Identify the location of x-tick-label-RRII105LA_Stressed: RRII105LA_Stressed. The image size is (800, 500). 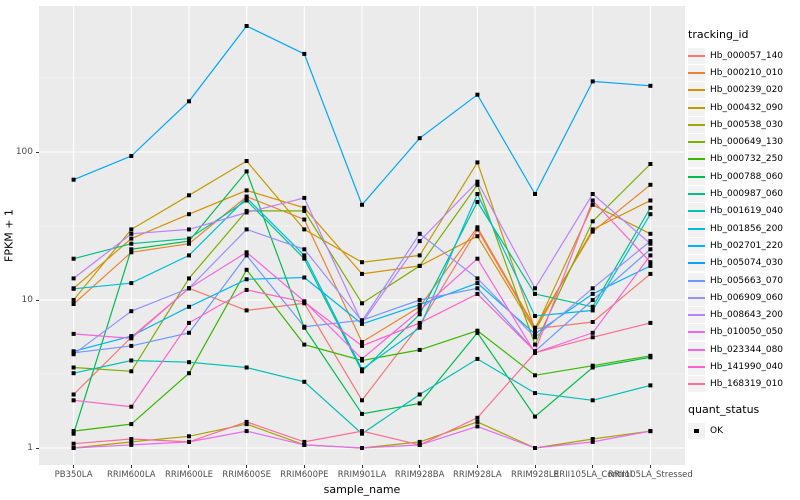
(650, 475).